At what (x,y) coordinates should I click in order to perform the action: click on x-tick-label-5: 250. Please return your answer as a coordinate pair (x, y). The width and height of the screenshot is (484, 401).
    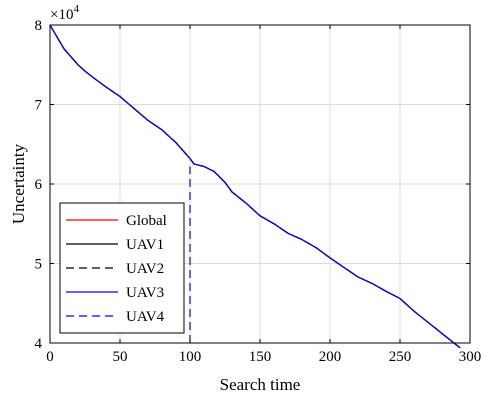
    Looking at the image, I should click on (400, 357).